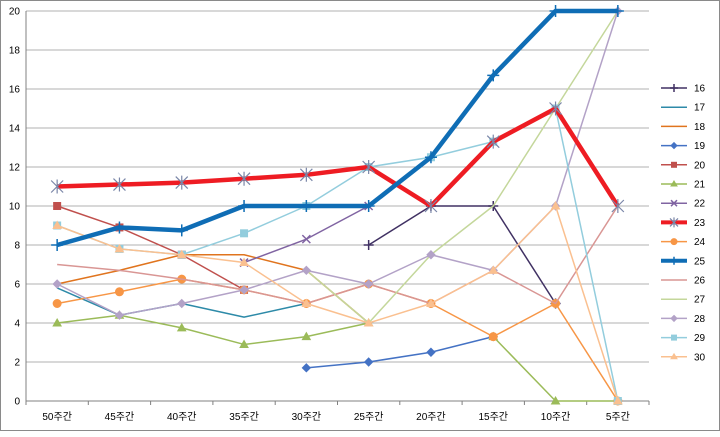  Describe the element at coordinates (120, 417) in the screenshot. I see `x-tick-label: 45주간` at that location.